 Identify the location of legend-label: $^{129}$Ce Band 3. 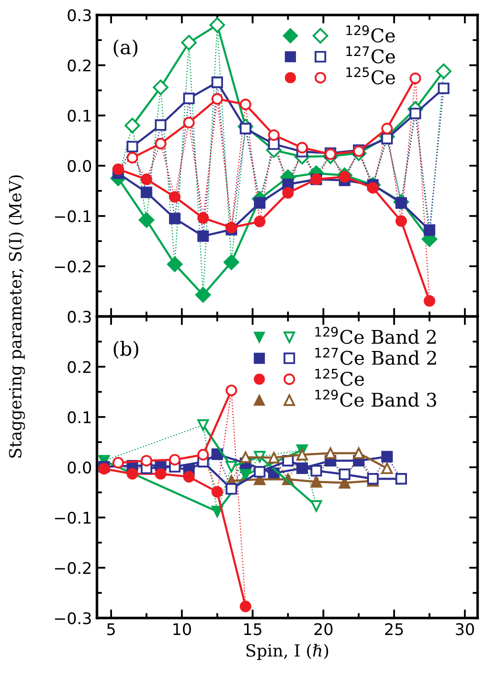
(375, 398).